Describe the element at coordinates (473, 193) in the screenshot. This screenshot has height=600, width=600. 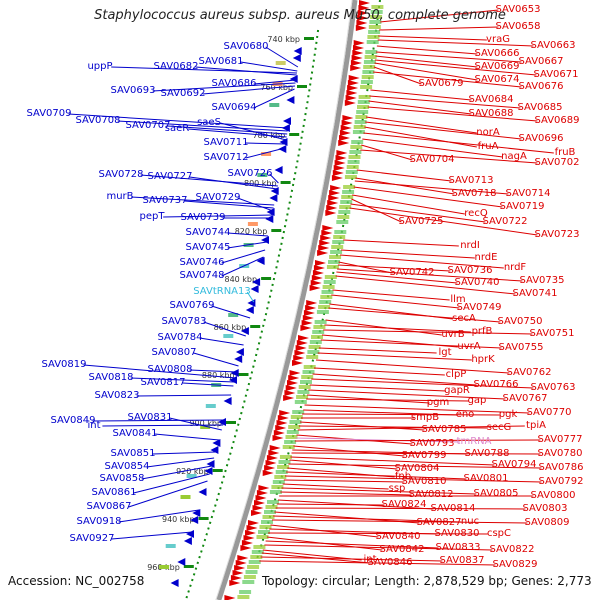
I see `right-gene-label: SAV0718` at that location.